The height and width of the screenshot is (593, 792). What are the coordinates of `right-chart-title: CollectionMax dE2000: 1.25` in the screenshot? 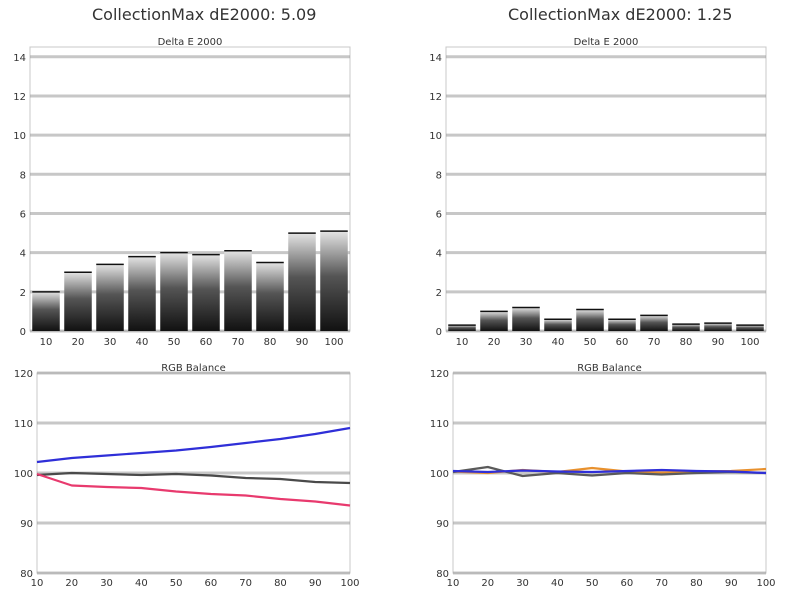 It's located at (620, 14).